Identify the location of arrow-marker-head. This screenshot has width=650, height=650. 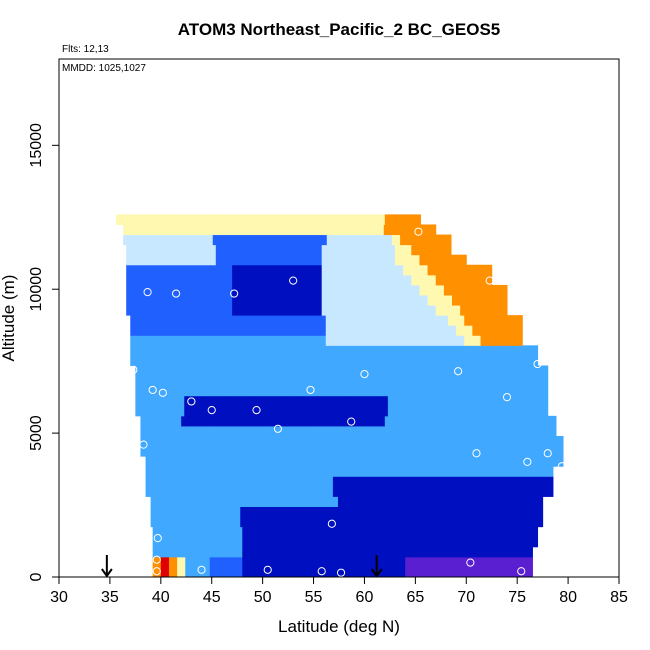
(376, 573).